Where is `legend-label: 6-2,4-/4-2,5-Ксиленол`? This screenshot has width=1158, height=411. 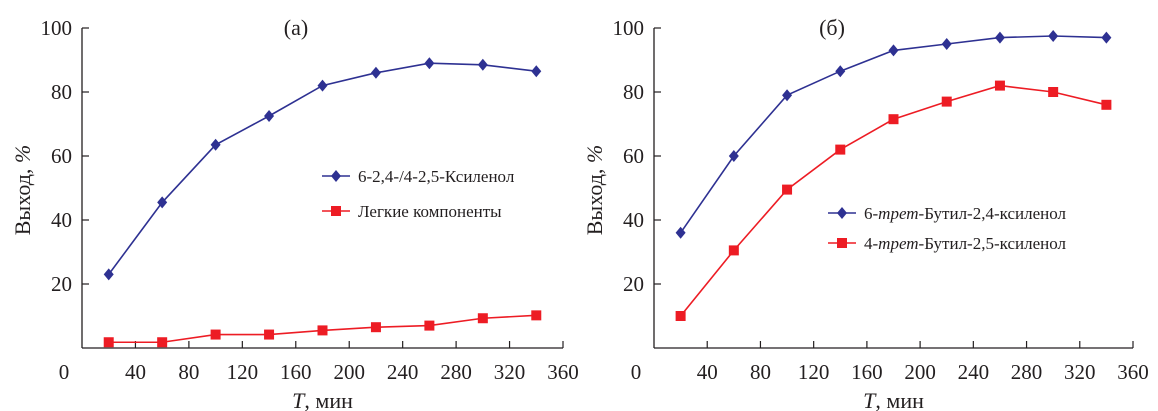 legend-label: 6-2,4-/4-2,5-Ксиленол is located at coordinates (436, 176).